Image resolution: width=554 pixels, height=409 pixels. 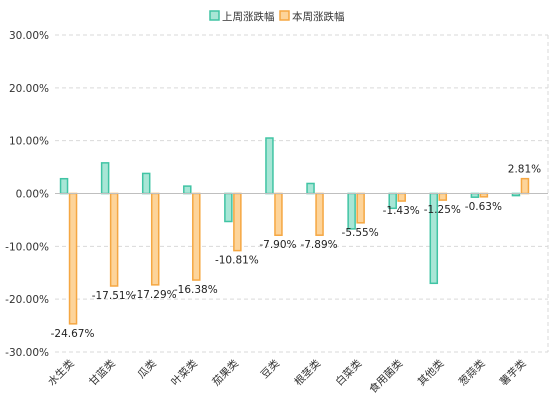 What do you see at coordinates (226, 373) in the screenshot?
I see `x-tick-label: 茄果类` at bounding box center [226, 373].